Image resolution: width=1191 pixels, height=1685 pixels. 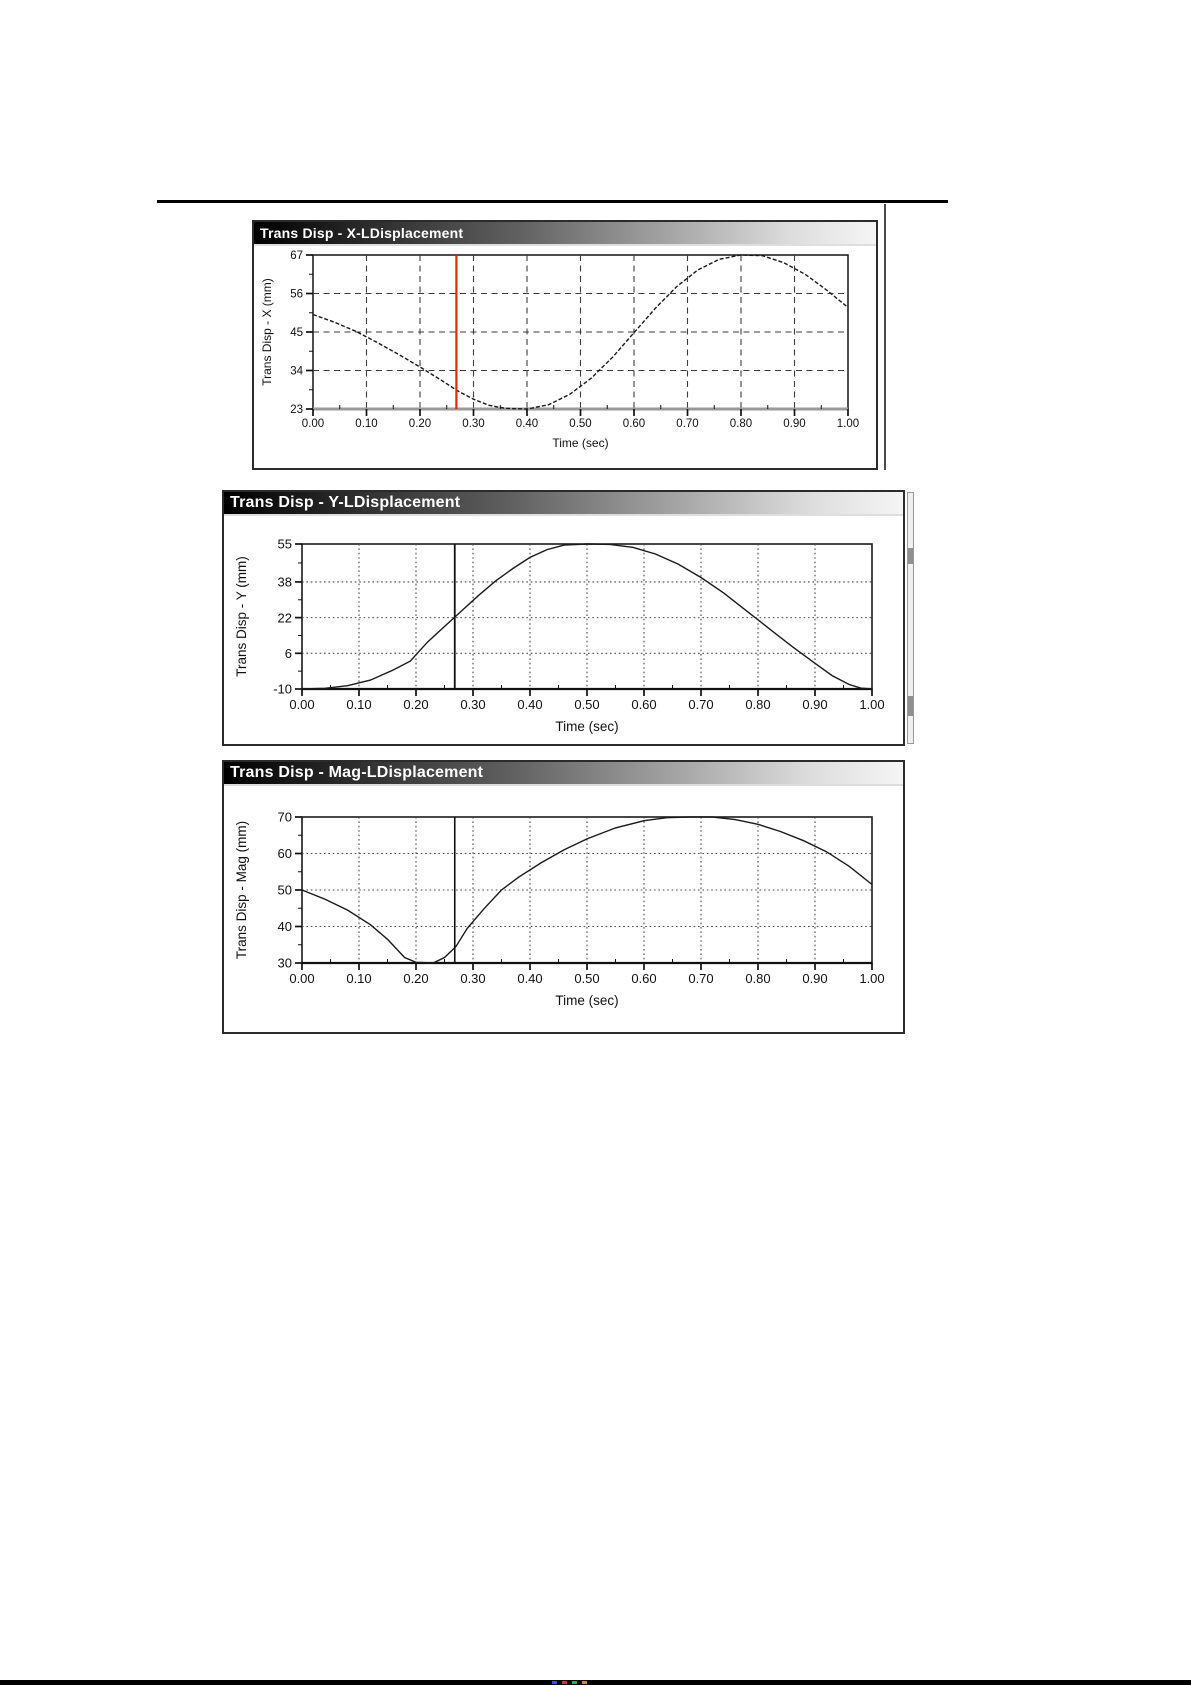 What do you see at coordinates (296, 372) in the screenshot?
I see `y-tick-label: 34` at bounding box center [296, 372].